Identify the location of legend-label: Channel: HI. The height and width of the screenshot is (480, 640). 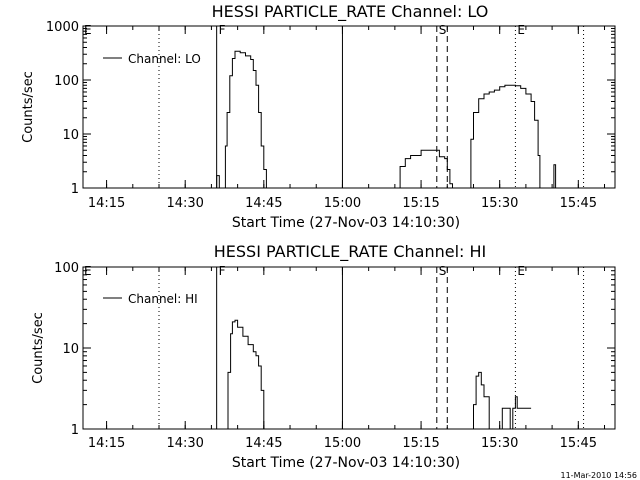
(163, 299).